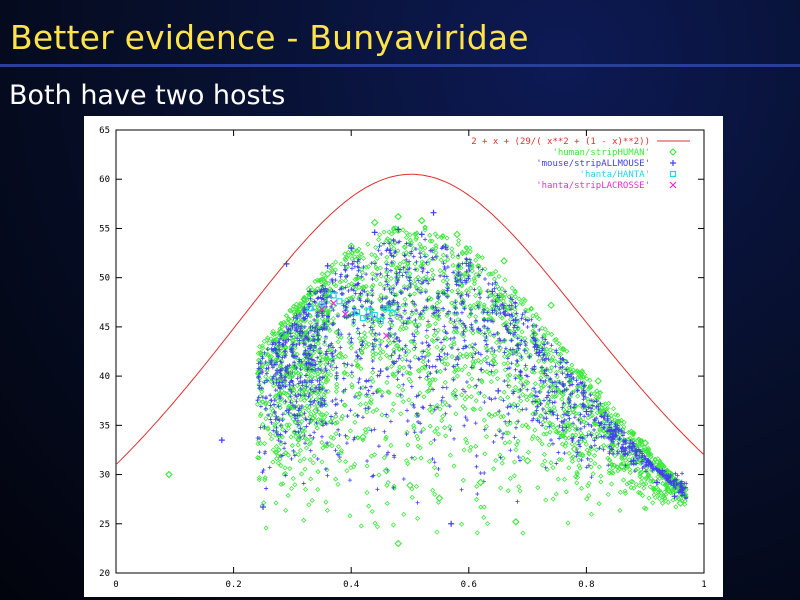 The width and height of the screenshot is (800, 600). What do you see at coordinates (104, 131) in the screenshot?
I see `y-tick-label: 65` at bounding box center [104, 131].